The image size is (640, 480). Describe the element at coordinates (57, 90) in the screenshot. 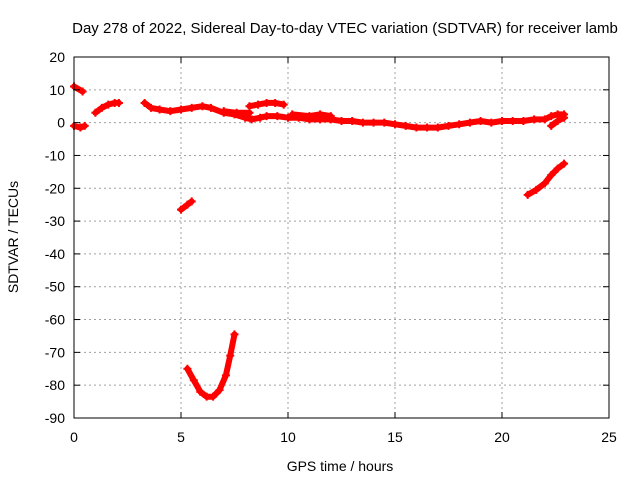

I see `y-tick-label: 10` at that location.